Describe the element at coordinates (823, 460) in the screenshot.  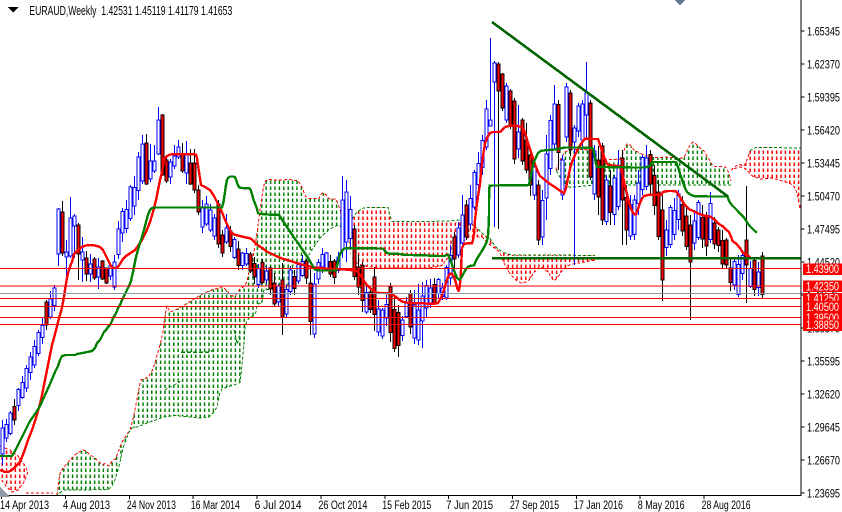
I see `svg-text: 1.26670` at that location.